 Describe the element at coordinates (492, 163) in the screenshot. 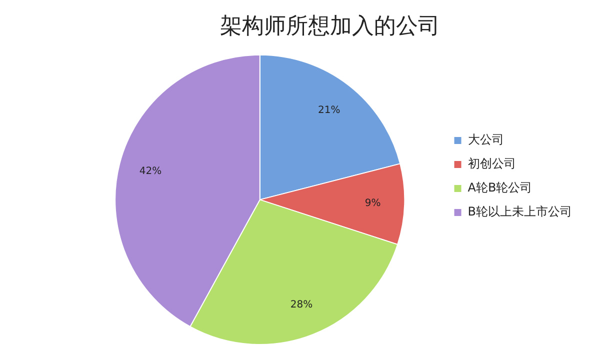

I see `legend-label: 初创公司` at that location.